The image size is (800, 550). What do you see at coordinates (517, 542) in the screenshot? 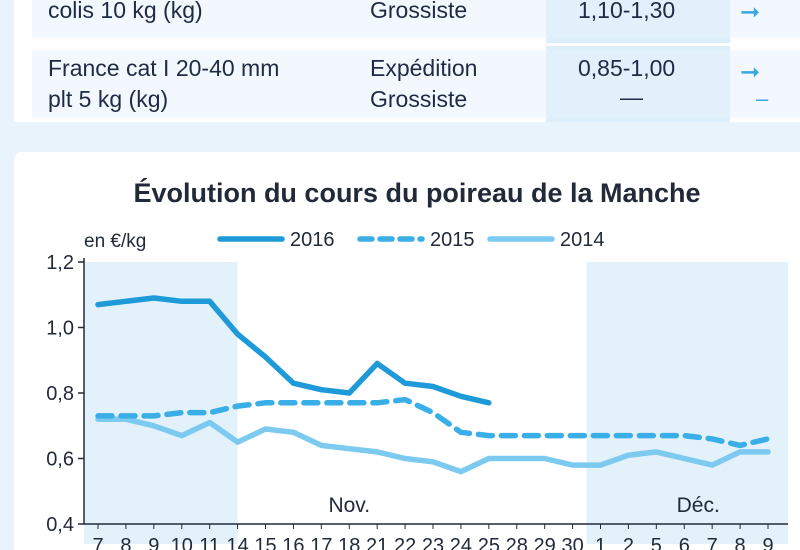
I see `x-tick-label: 28` at bounding box center [517, 542].